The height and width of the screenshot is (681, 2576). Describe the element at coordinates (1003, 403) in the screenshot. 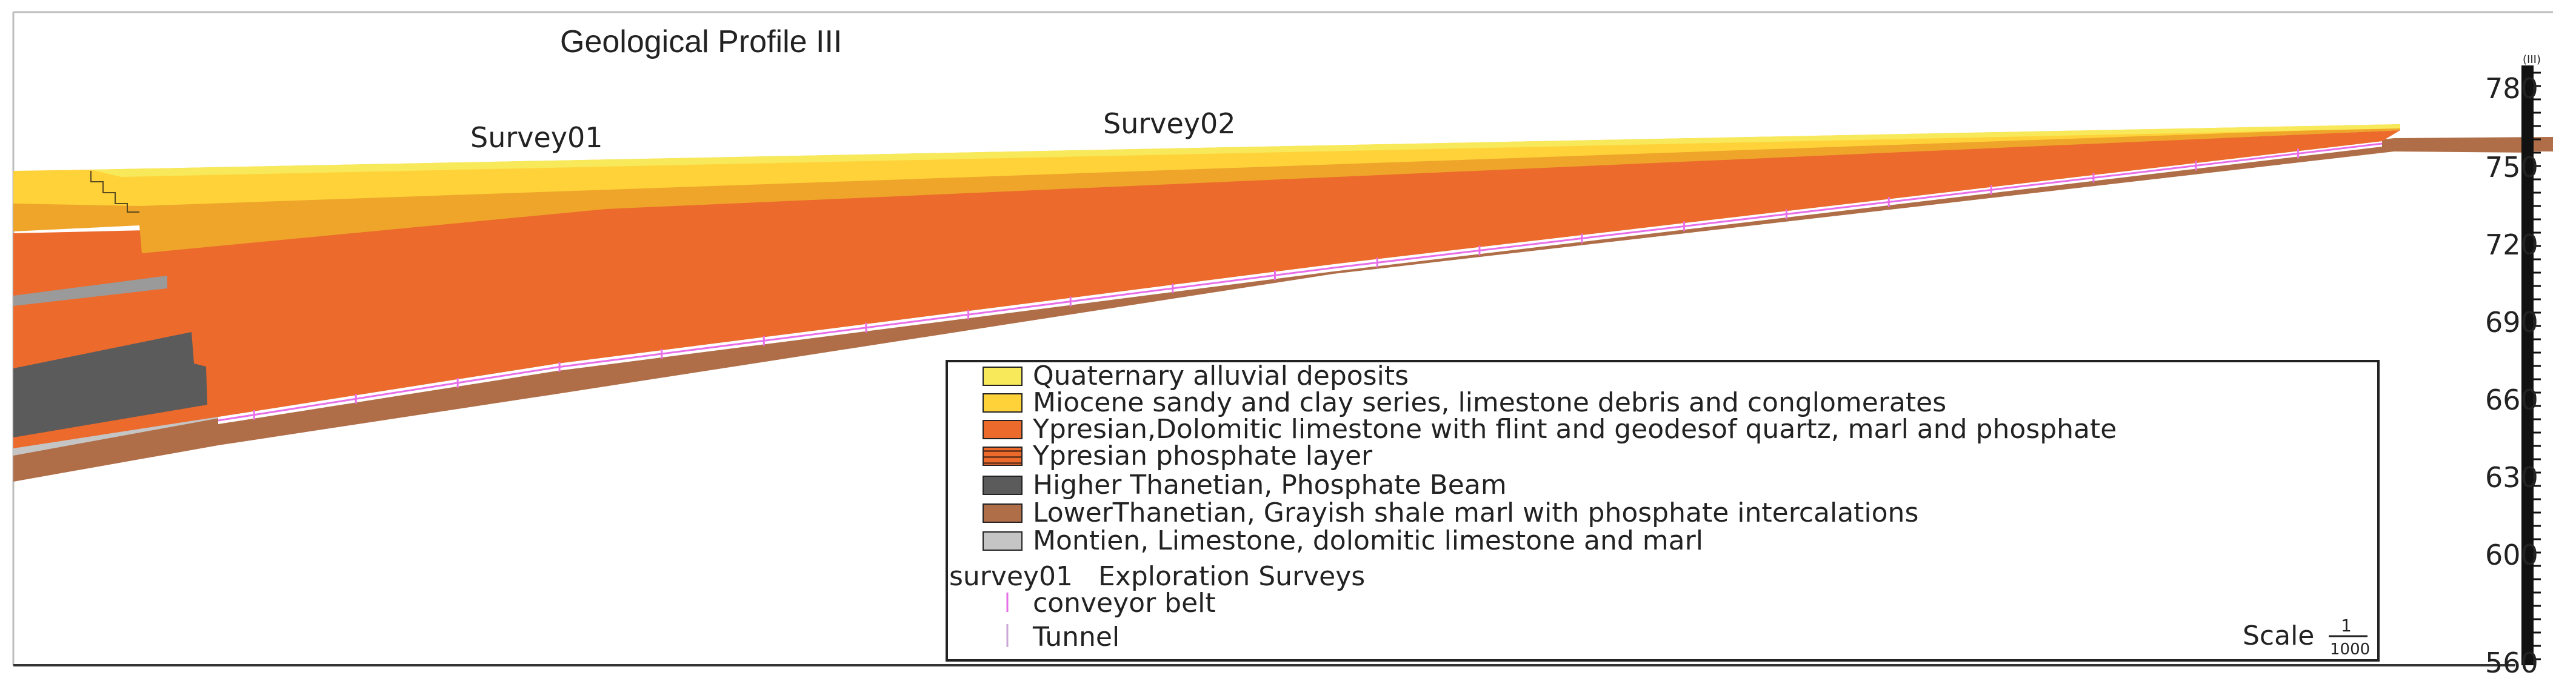

I see `legend-swatch-miocene` at that location.